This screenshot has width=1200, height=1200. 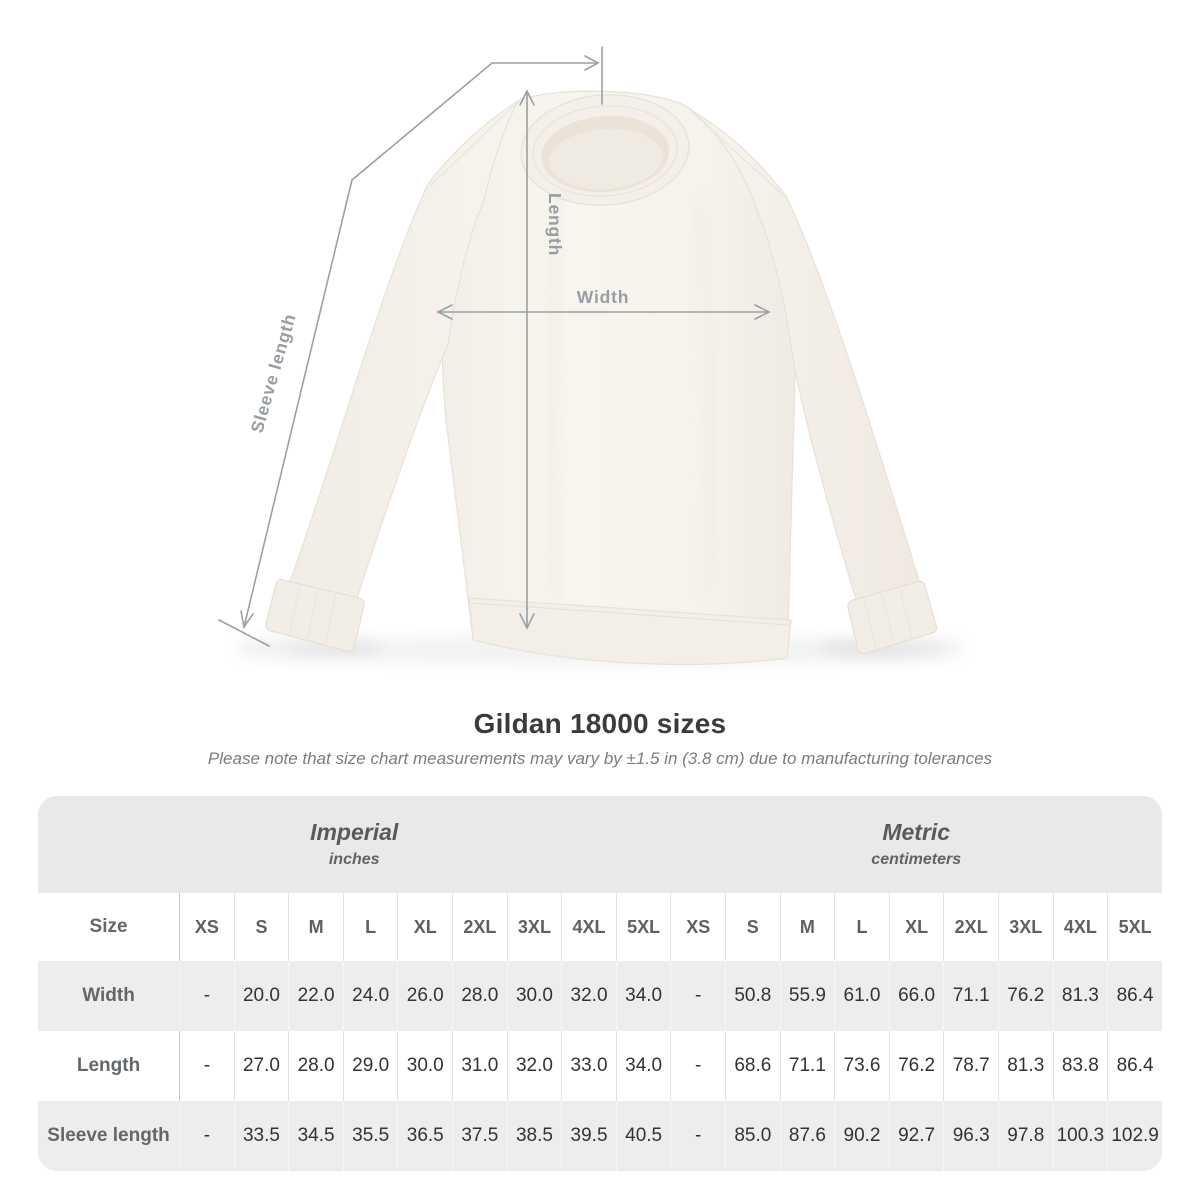 What do you see at coordinates (970, 1136) in the screenshot?
I see `metric-value-cell: 96.3` at bounding box center [970, 1136].